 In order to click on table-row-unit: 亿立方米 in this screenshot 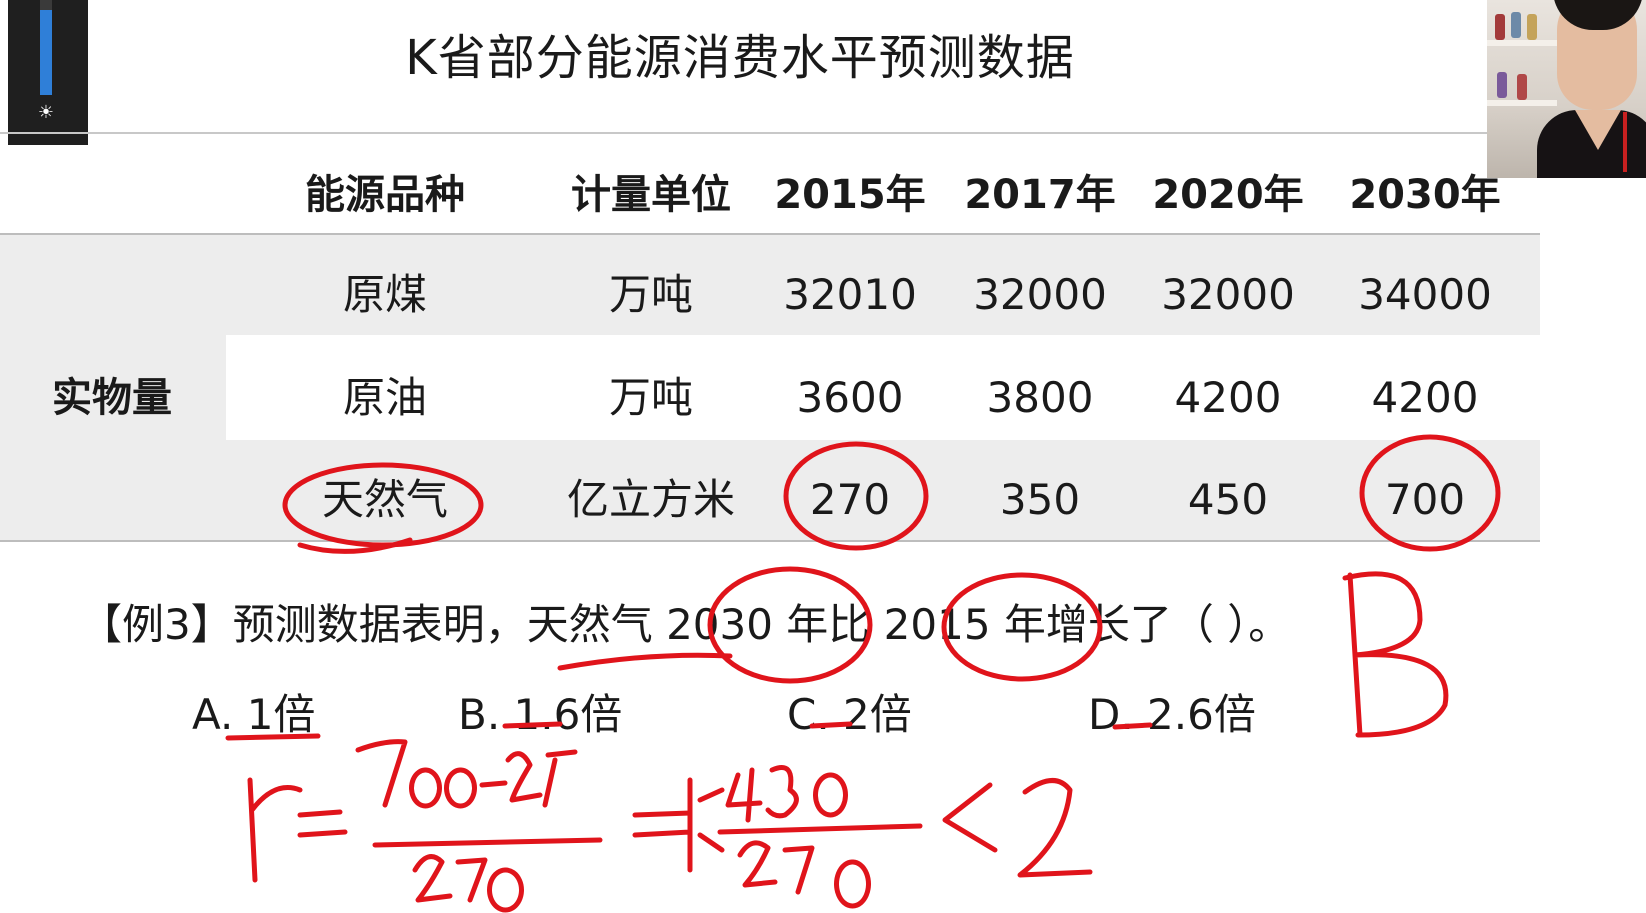, I will do `click(651, 499)`.